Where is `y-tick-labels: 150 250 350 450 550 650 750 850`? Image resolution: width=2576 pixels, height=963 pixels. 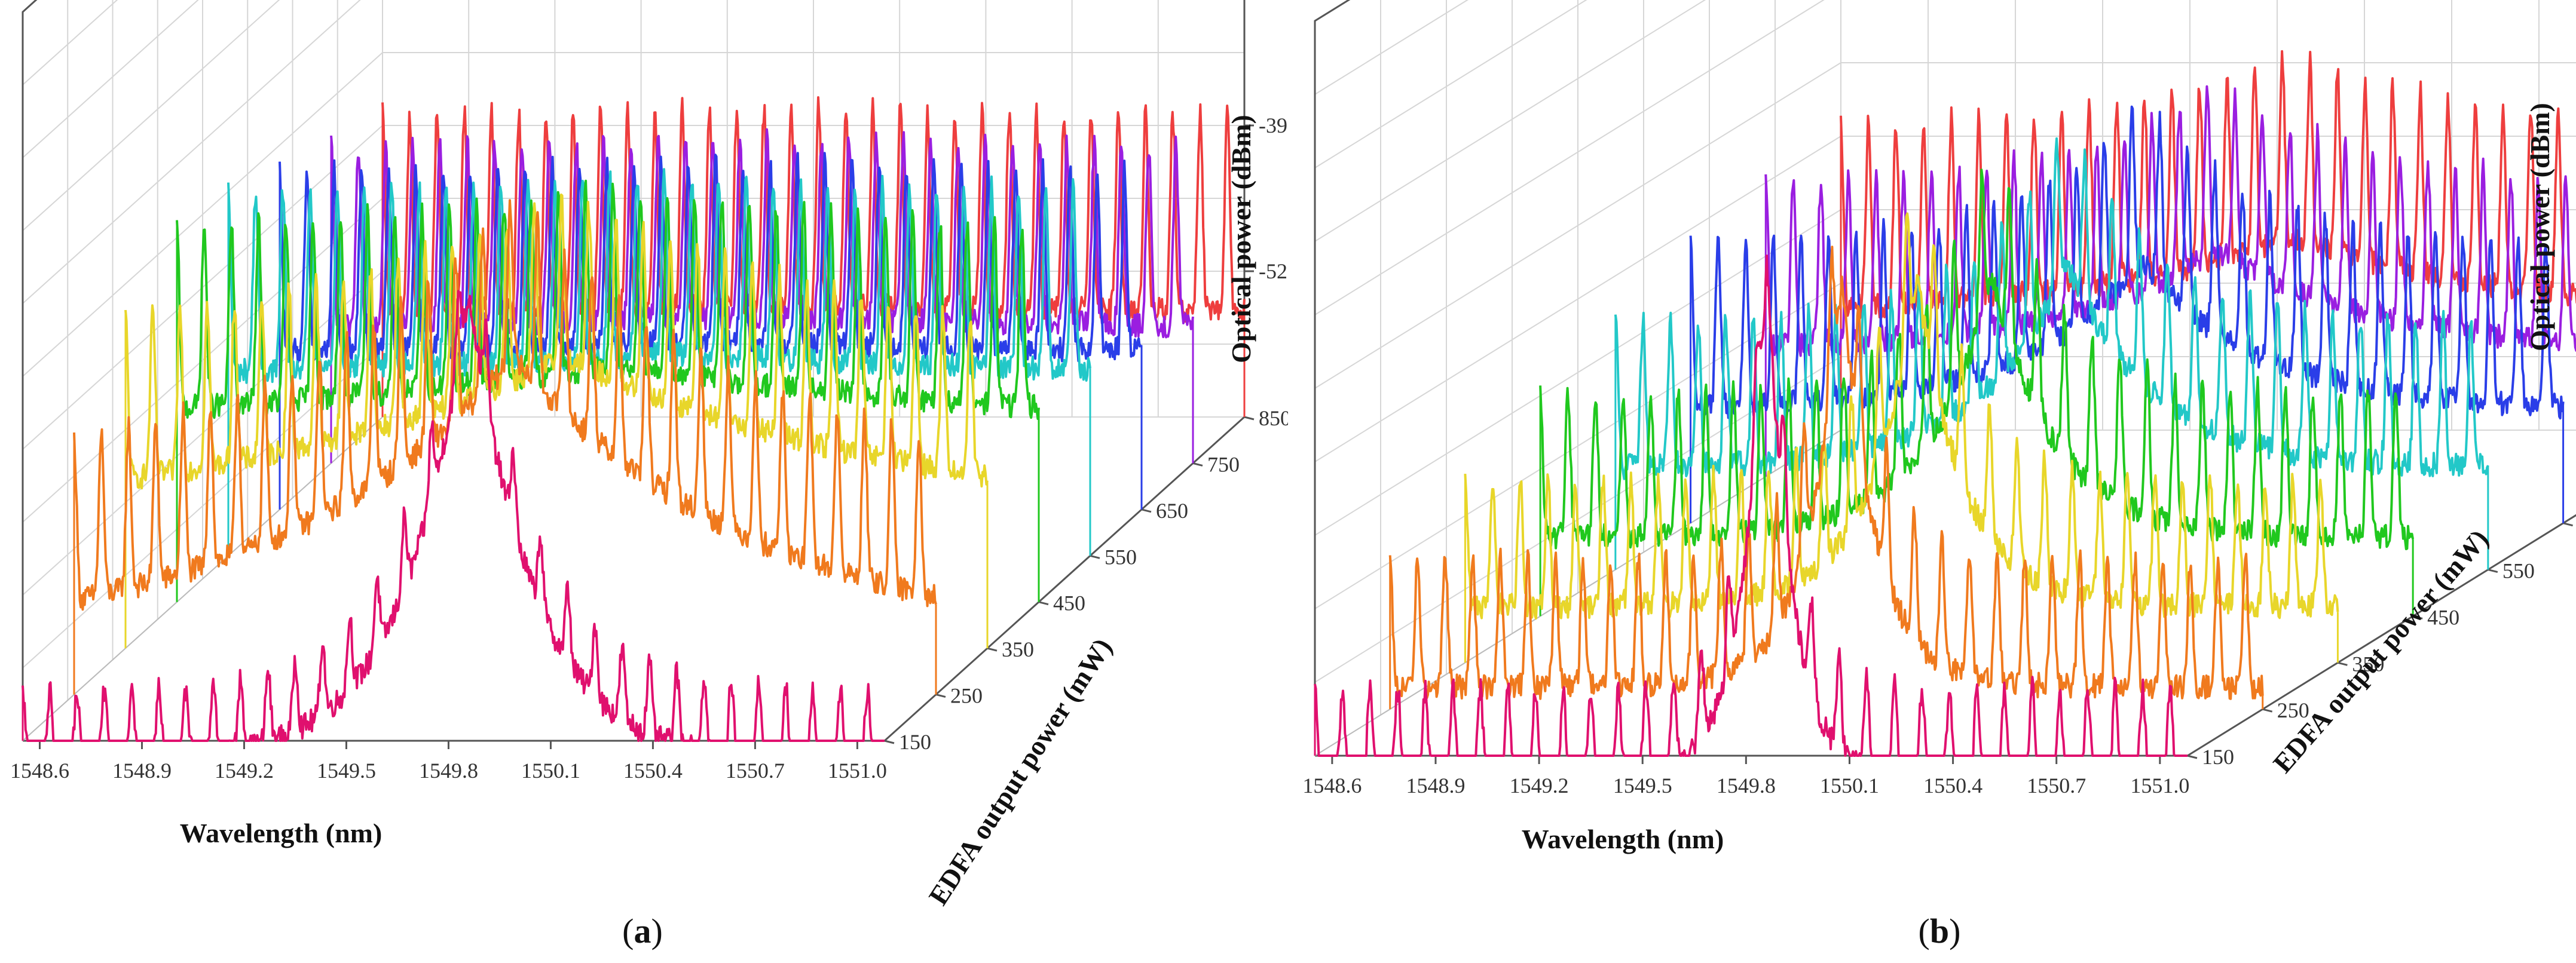 y-tick-labels: 150 250 350 450 550 650 750 850 is located at coordinates (1086, 580).